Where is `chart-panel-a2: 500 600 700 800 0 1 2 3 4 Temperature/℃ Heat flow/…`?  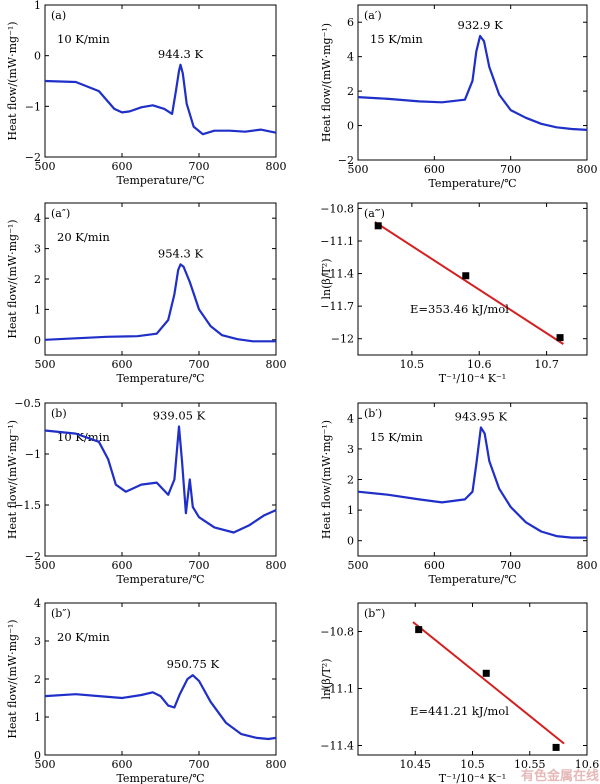 chart-panel-a2: 500 600 700 800 0 1 2 3 4 Temperature/℃ Heat flow/… is located at coordinates (146, 293).